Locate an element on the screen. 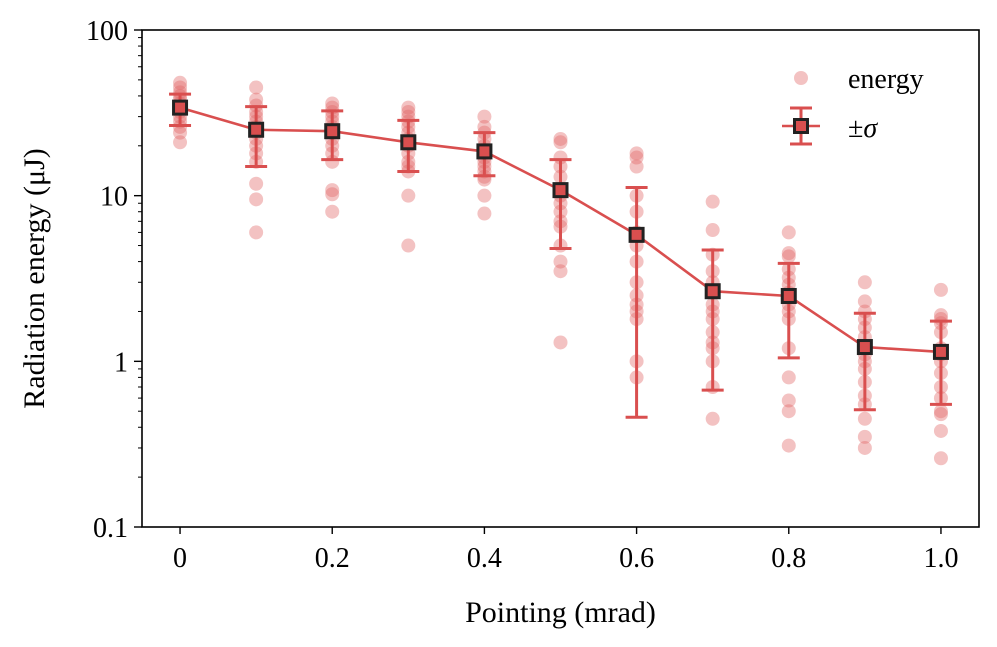  x-tick-label: 0.4 is located at coordinates (484, 558).